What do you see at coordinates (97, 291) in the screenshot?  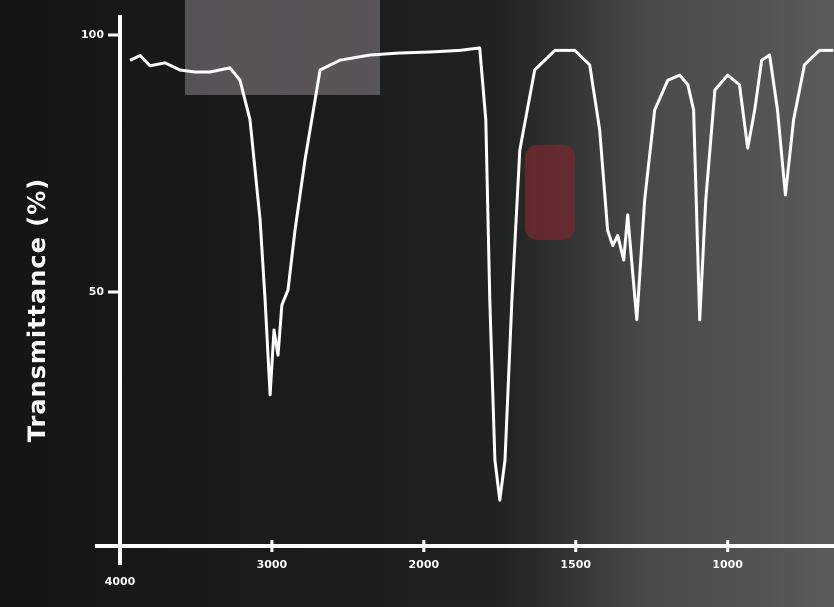 I see `y-tick-label: 50` at bounding box center [97, 291].